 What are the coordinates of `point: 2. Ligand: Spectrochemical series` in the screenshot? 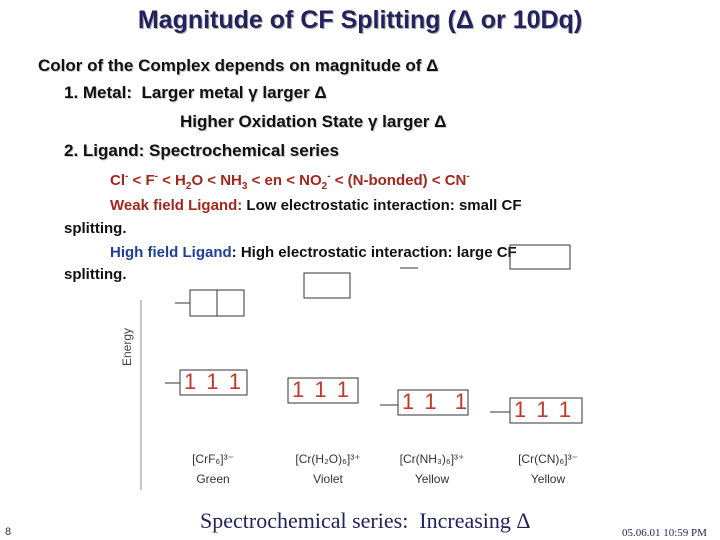 It's located at (201, 150).